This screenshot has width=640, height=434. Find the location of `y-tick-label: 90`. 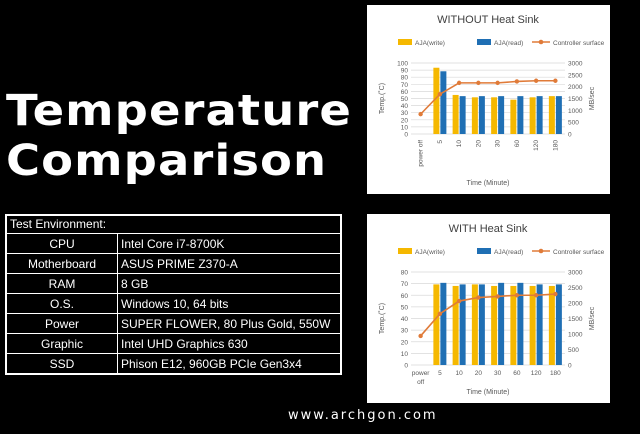

y-tick-label: 90 is located at coordinates (405, 71).